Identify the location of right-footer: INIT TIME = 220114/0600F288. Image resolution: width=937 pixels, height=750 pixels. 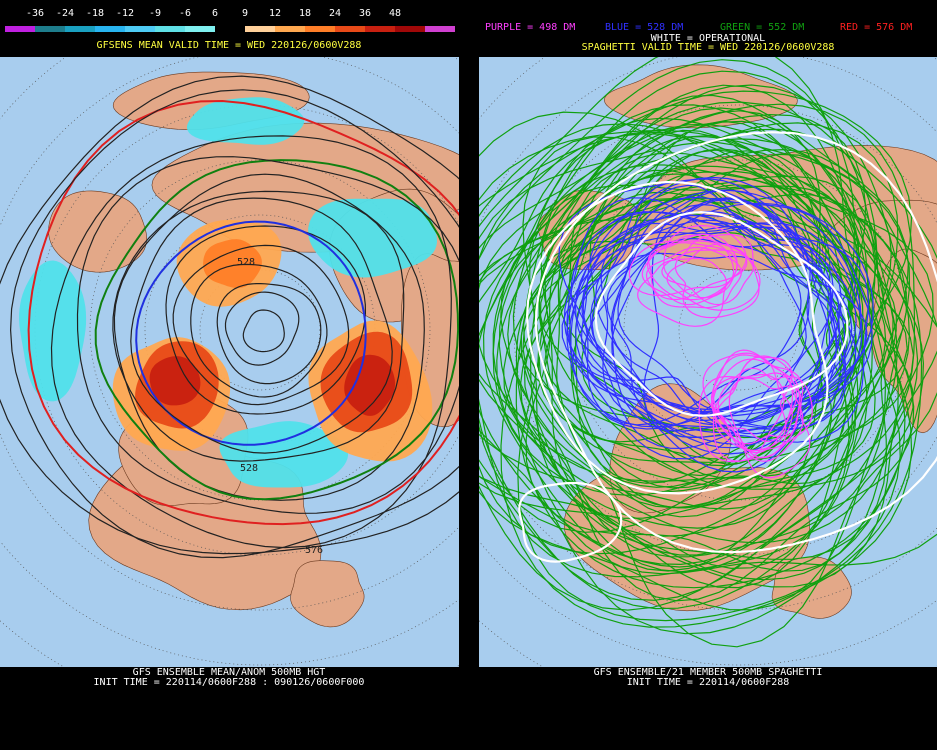
(708, 682).